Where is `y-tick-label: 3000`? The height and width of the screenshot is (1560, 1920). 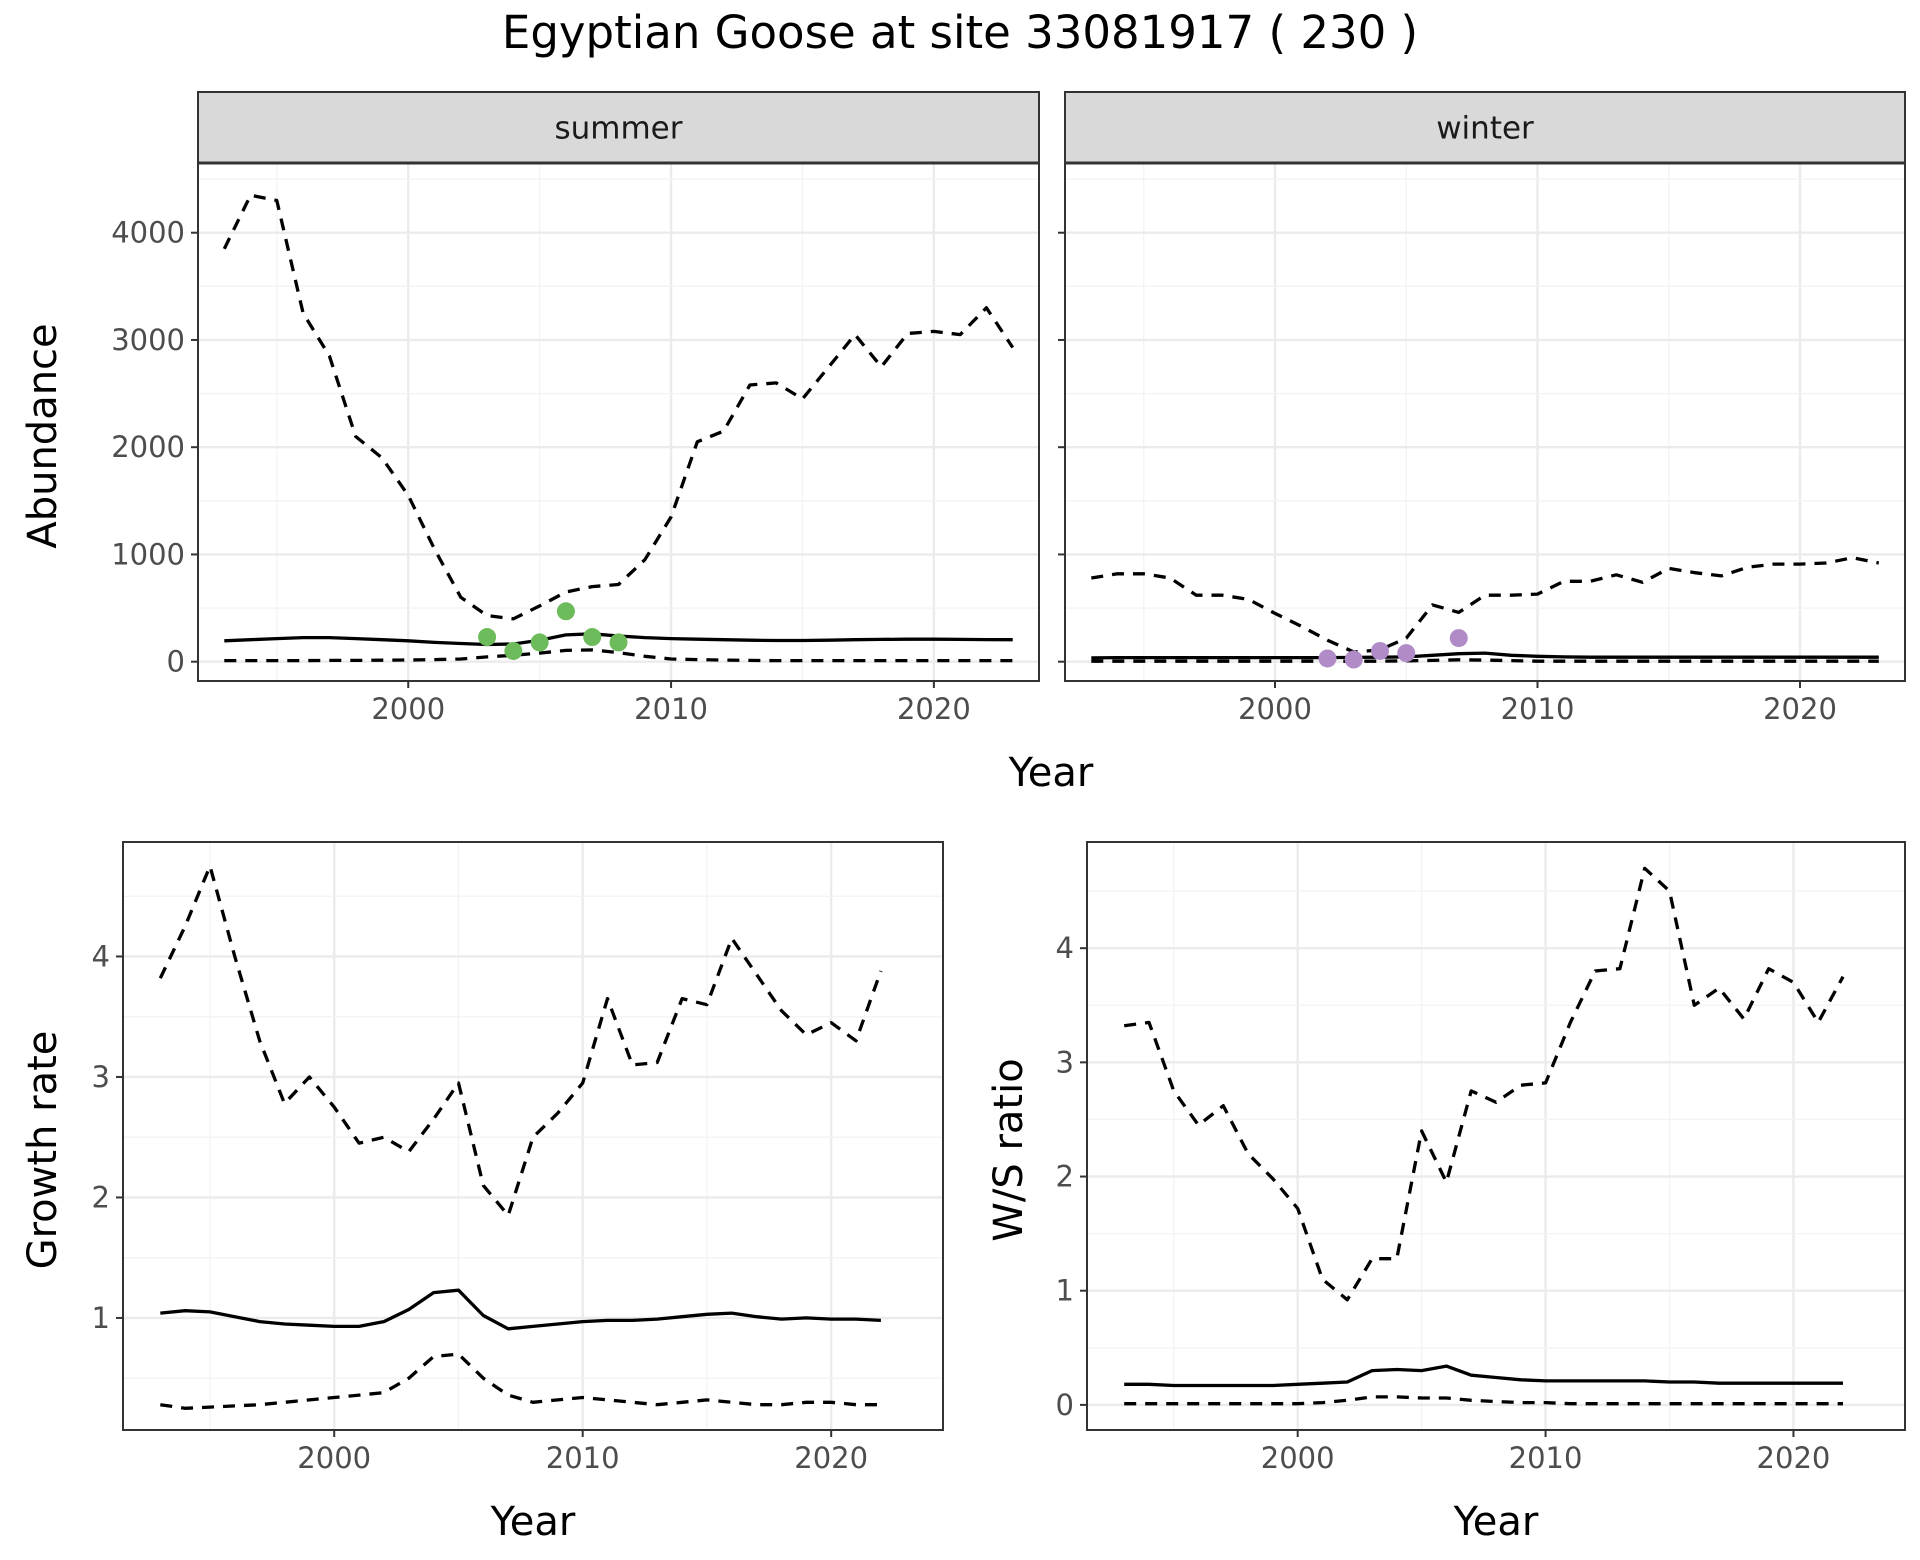 y-tick-label: 3000 is located at coordinates (148, 340).